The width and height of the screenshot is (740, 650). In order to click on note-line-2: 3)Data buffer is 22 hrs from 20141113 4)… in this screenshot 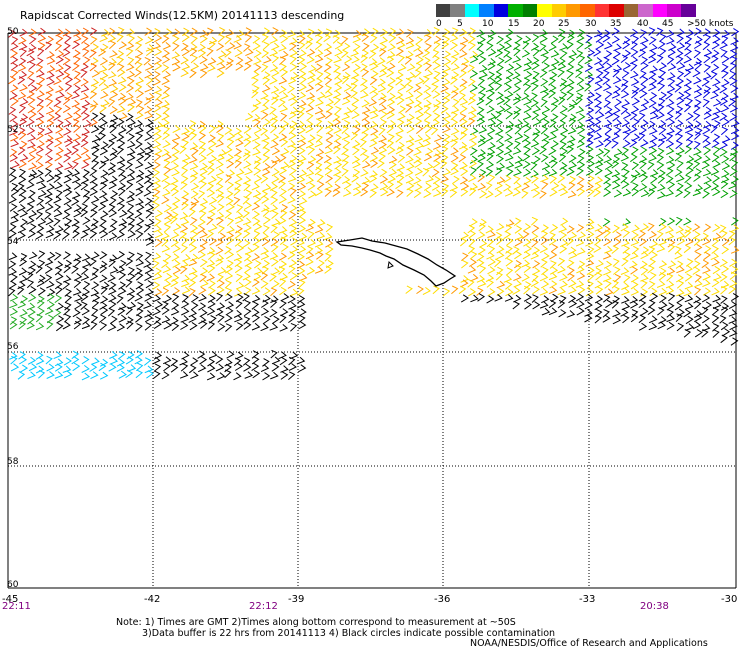, I will do `click(349, 633)`.